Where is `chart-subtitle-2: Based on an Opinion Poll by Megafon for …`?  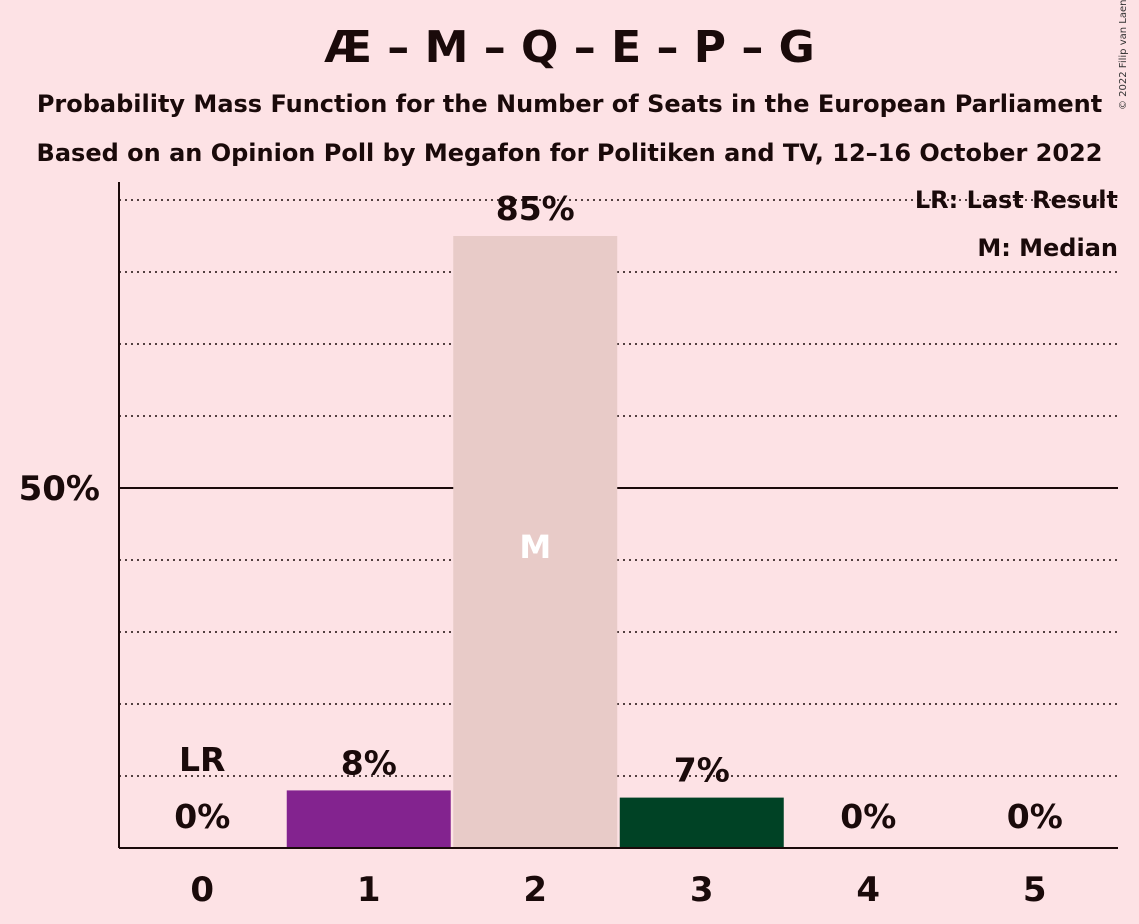 chart-subtitle-2: Based on an Opinion Poll by Megafon for … is located at coordinates (569, 153).